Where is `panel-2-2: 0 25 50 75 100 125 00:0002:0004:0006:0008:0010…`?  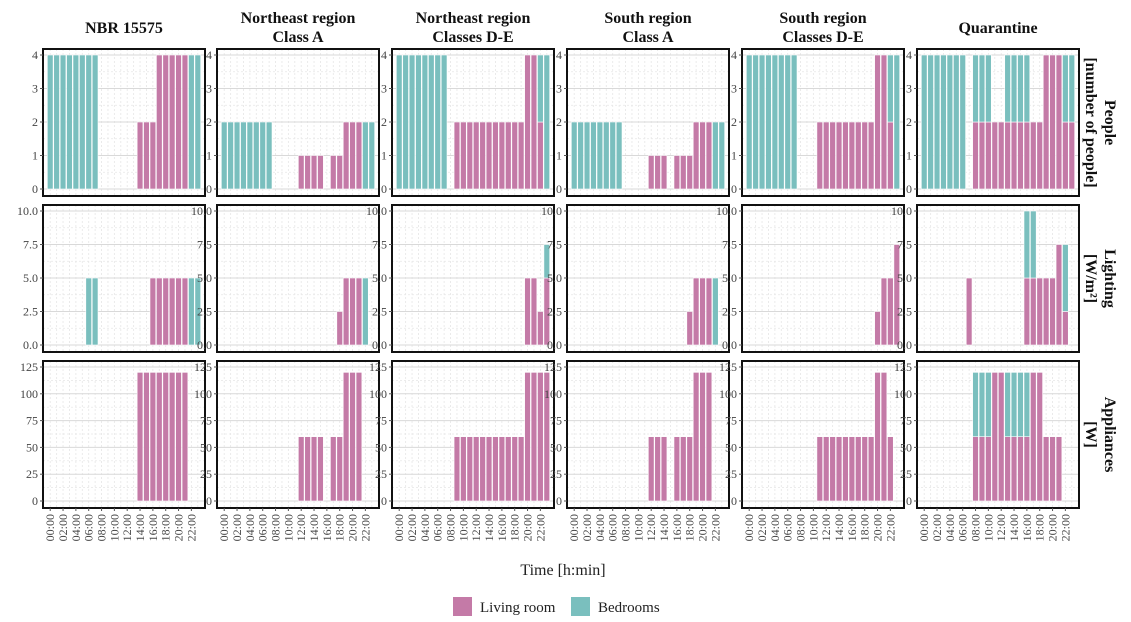 panel-2-2: 0 25 50 75 100 125 00:0002:0004:0006:0008:0010… is located at coordinates (462, 450).